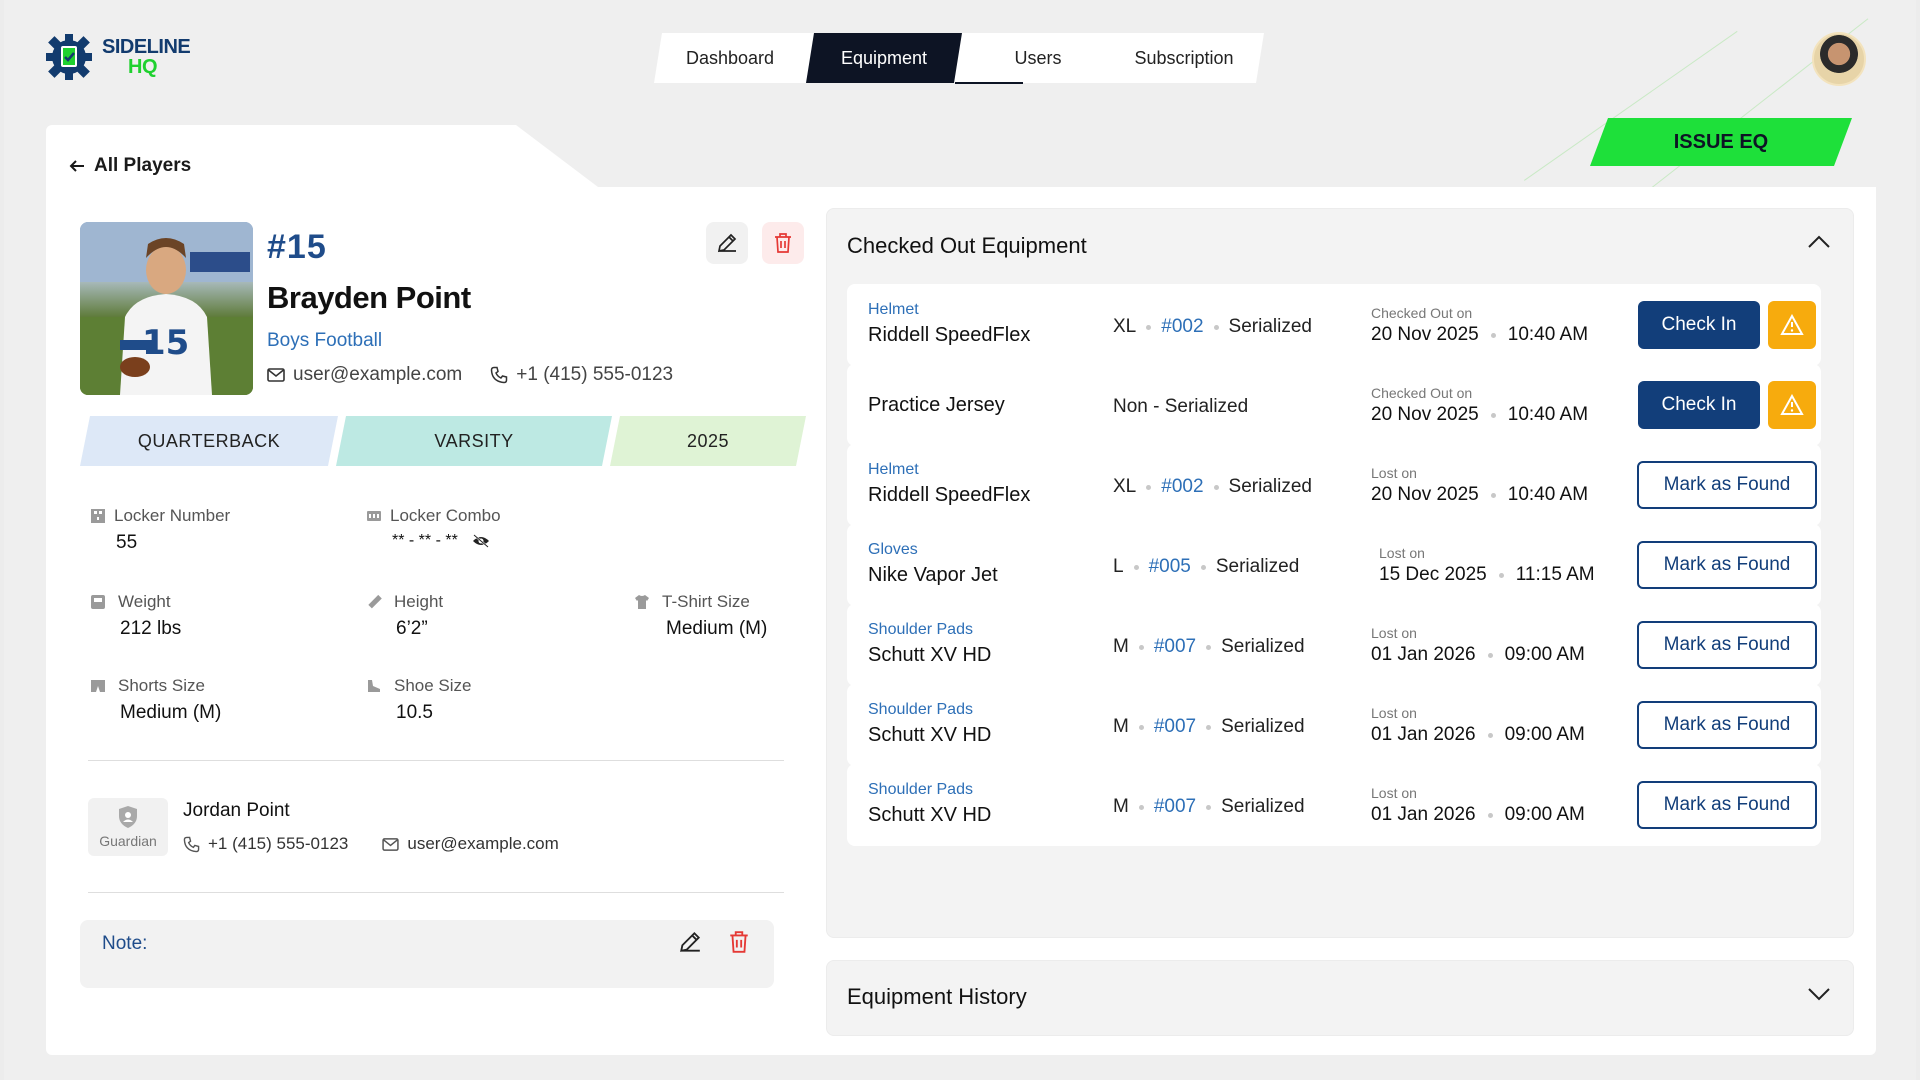  Describe the element at coordinates (739, 944) in the screenshot. I see `delete-note-button` at that location.